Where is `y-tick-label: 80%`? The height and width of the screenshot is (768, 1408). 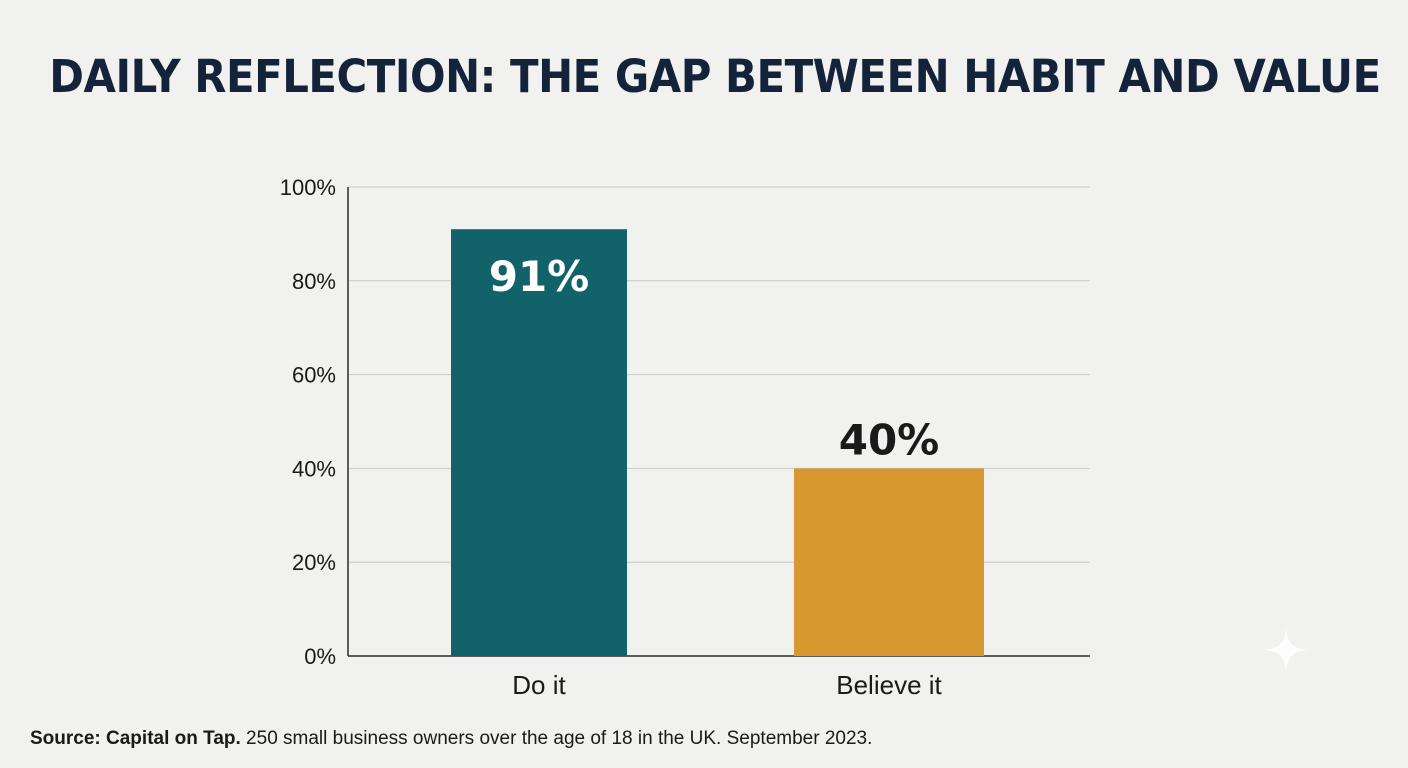 y-tick-label: 80% is located at coordinates (314, 281).